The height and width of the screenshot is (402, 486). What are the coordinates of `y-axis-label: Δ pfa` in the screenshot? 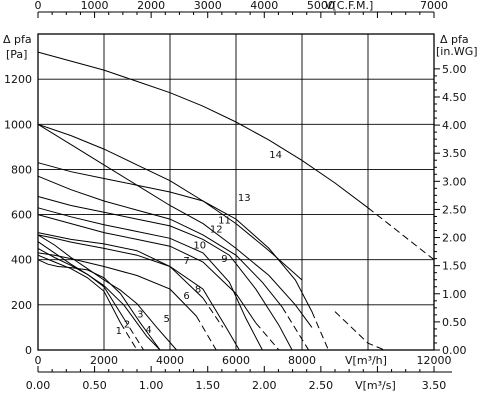 It's located at (17, 39).